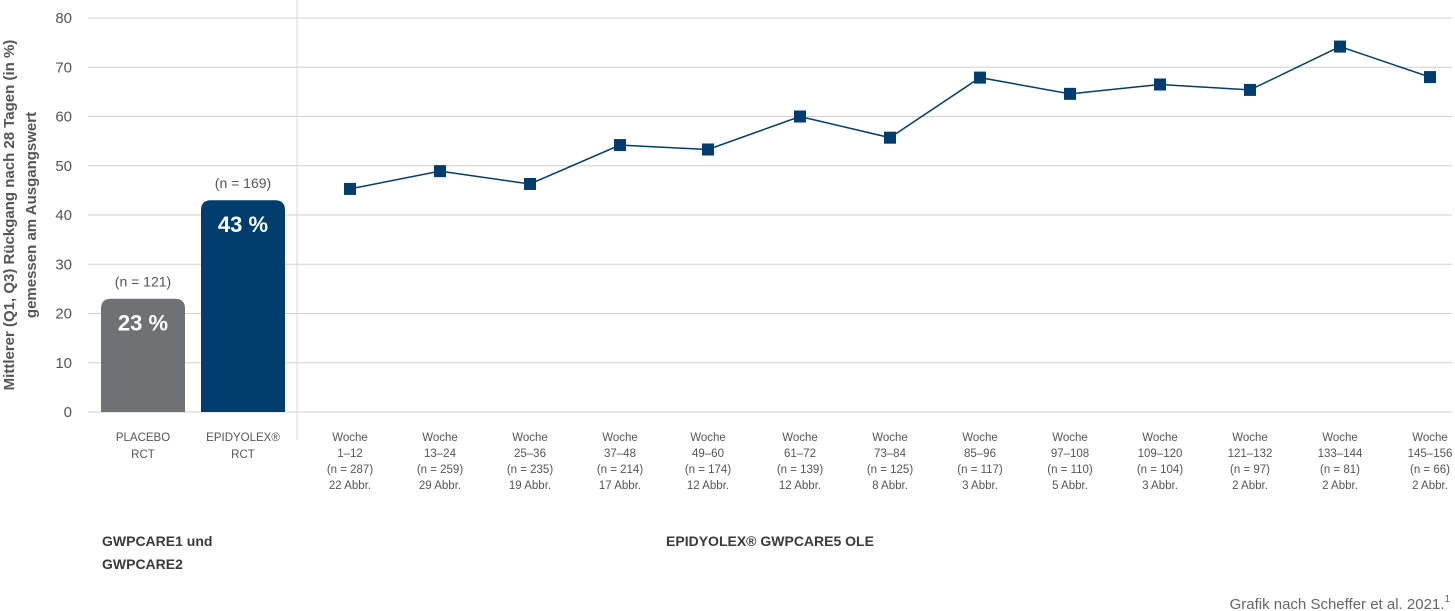 This screenshot has width=1455, height=611. I want to click on category-label: (n = 287), so click(350, 470).